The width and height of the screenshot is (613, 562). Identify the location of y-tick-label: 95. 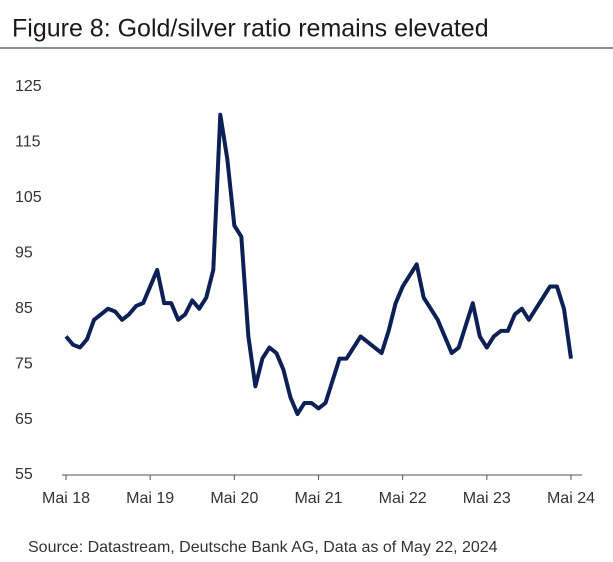
(24, 253).